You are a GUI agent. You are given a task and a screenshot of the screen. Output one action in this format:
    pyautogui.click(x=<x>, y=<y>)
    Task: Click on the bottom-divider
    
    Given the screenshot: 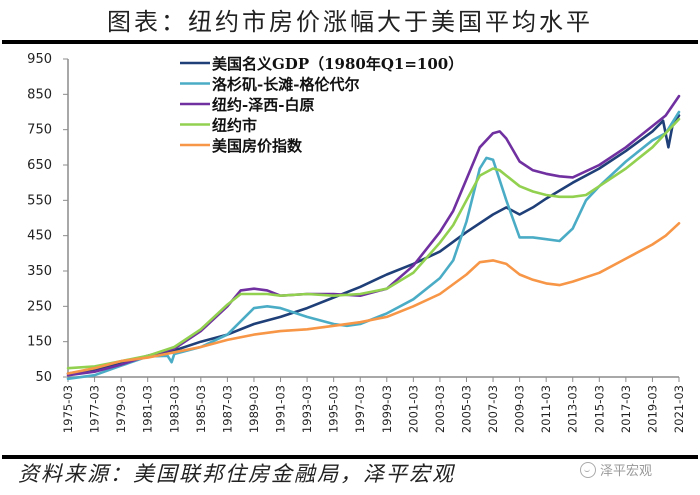 What is the action you would take?
    pyautogui.click(x=350, y=457)
    